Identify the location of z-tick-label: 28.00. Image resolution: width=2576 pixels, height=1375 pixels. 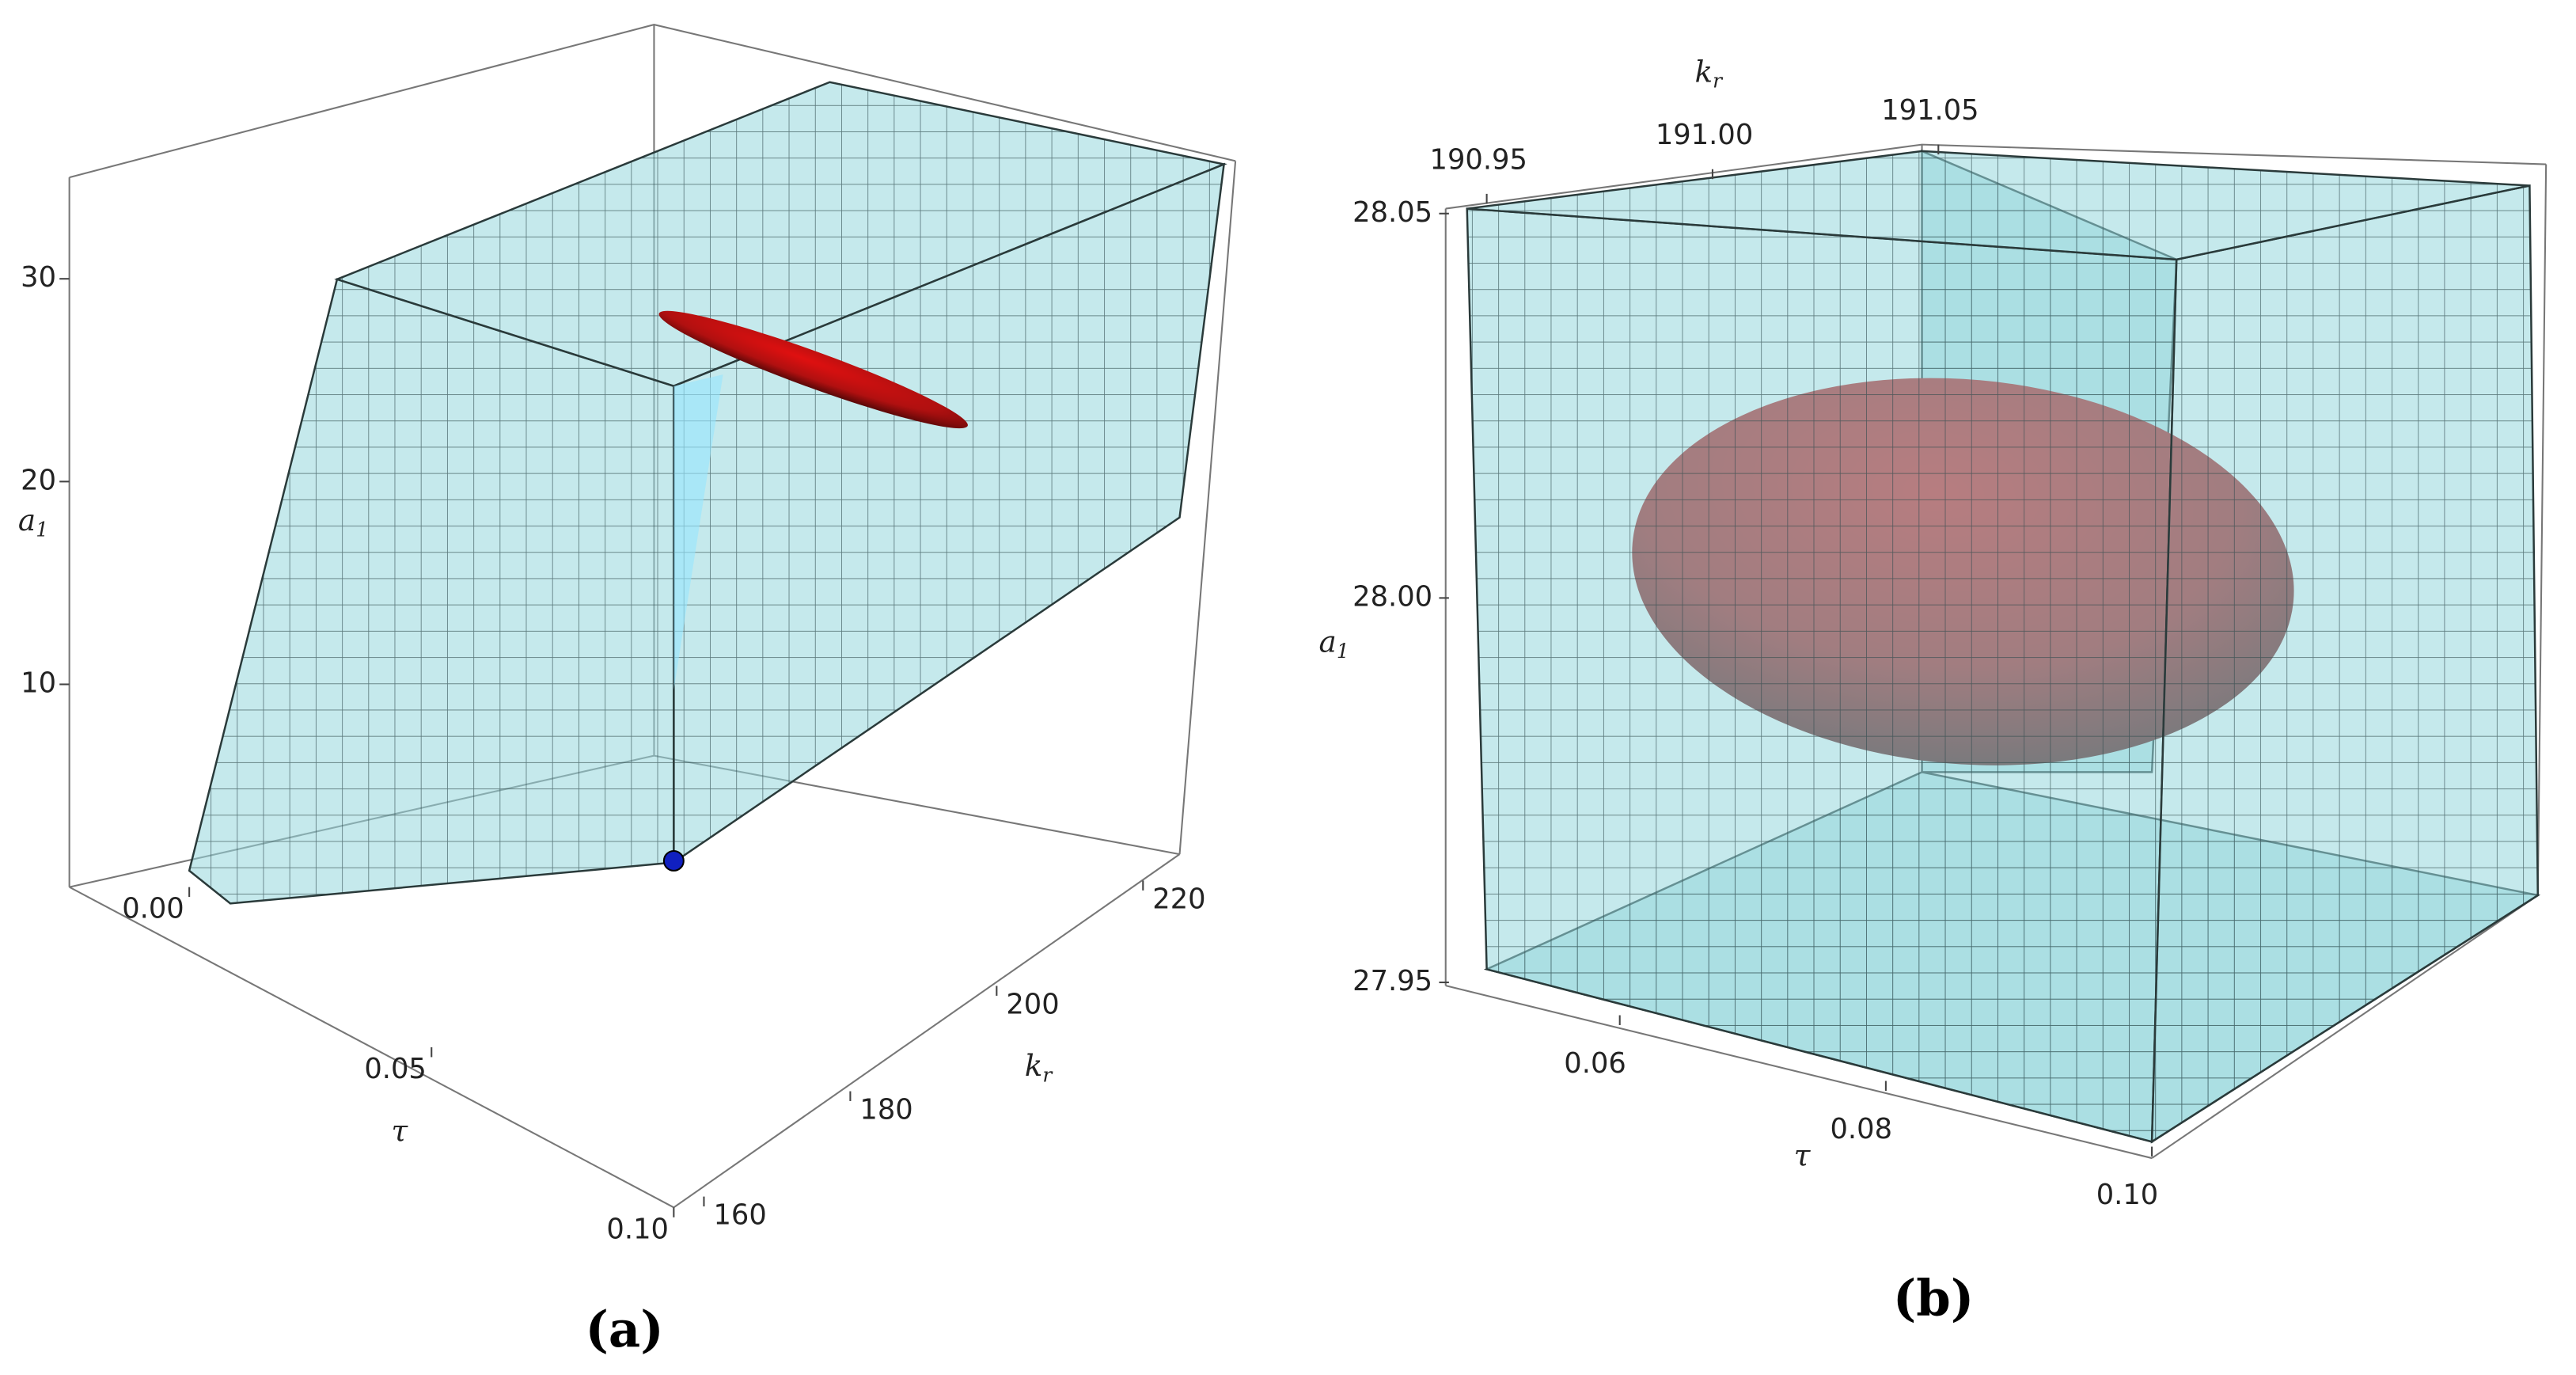
(1392, 596).